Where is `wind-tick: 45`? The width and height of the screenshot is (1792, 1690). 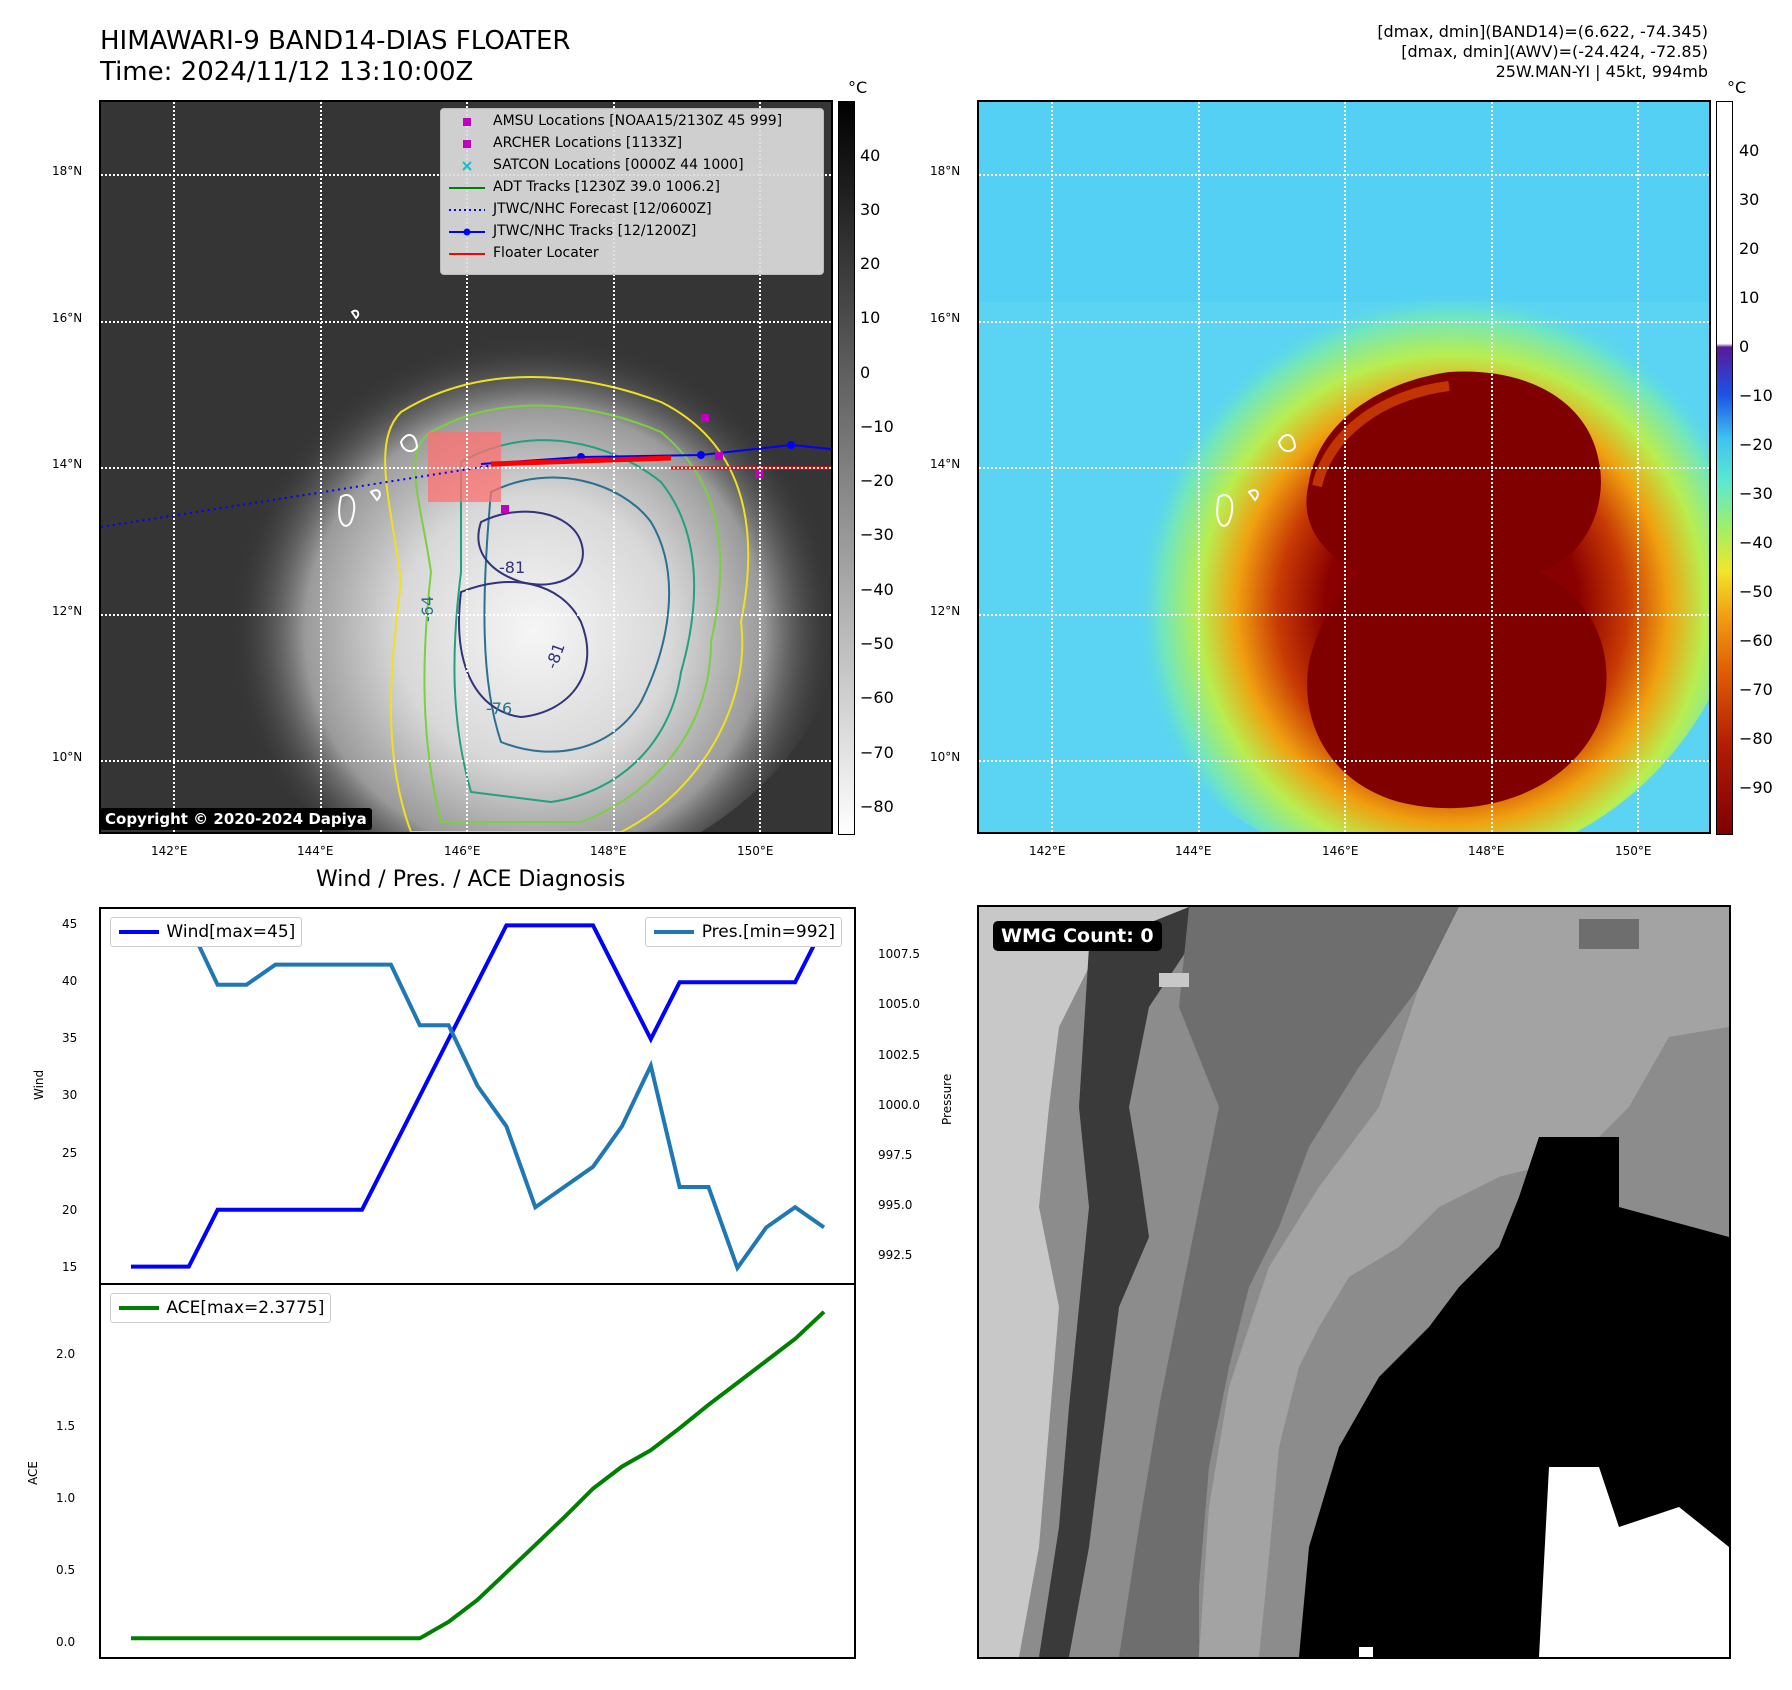 wind-tick: 45 is located at coordinates (70, 924).